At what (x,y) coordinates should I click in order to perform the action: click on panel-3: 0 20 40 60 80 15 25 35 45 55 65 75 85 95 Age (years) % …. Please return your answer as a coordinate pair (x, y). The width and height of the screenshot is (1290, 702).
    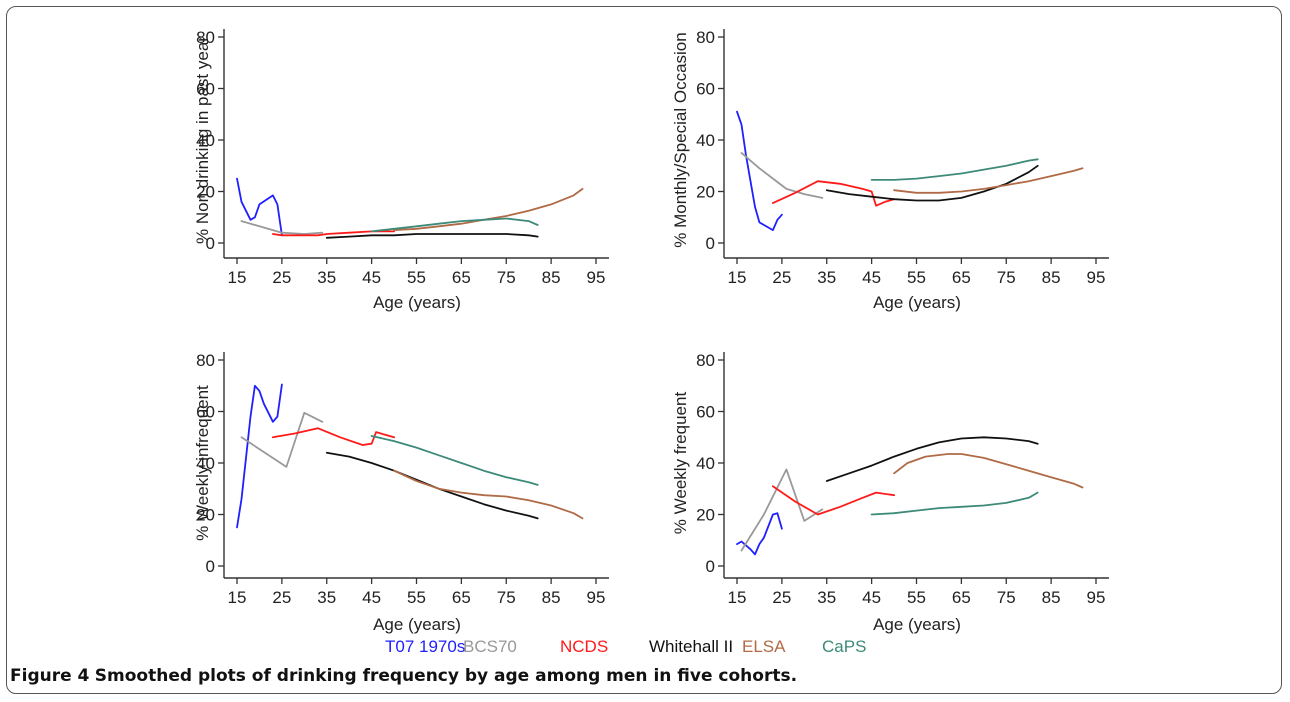
    Looking at the image, I should click on (401, 492).